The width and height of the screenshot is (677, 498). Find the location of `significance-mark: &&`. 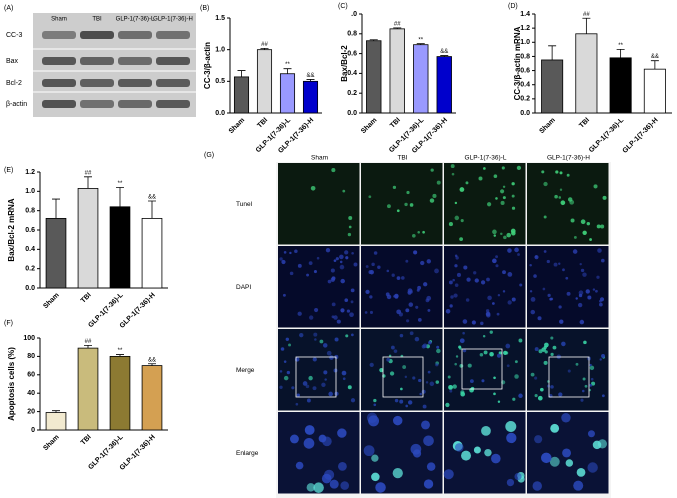

significance-mark: && is located at coordinates (152, 198).